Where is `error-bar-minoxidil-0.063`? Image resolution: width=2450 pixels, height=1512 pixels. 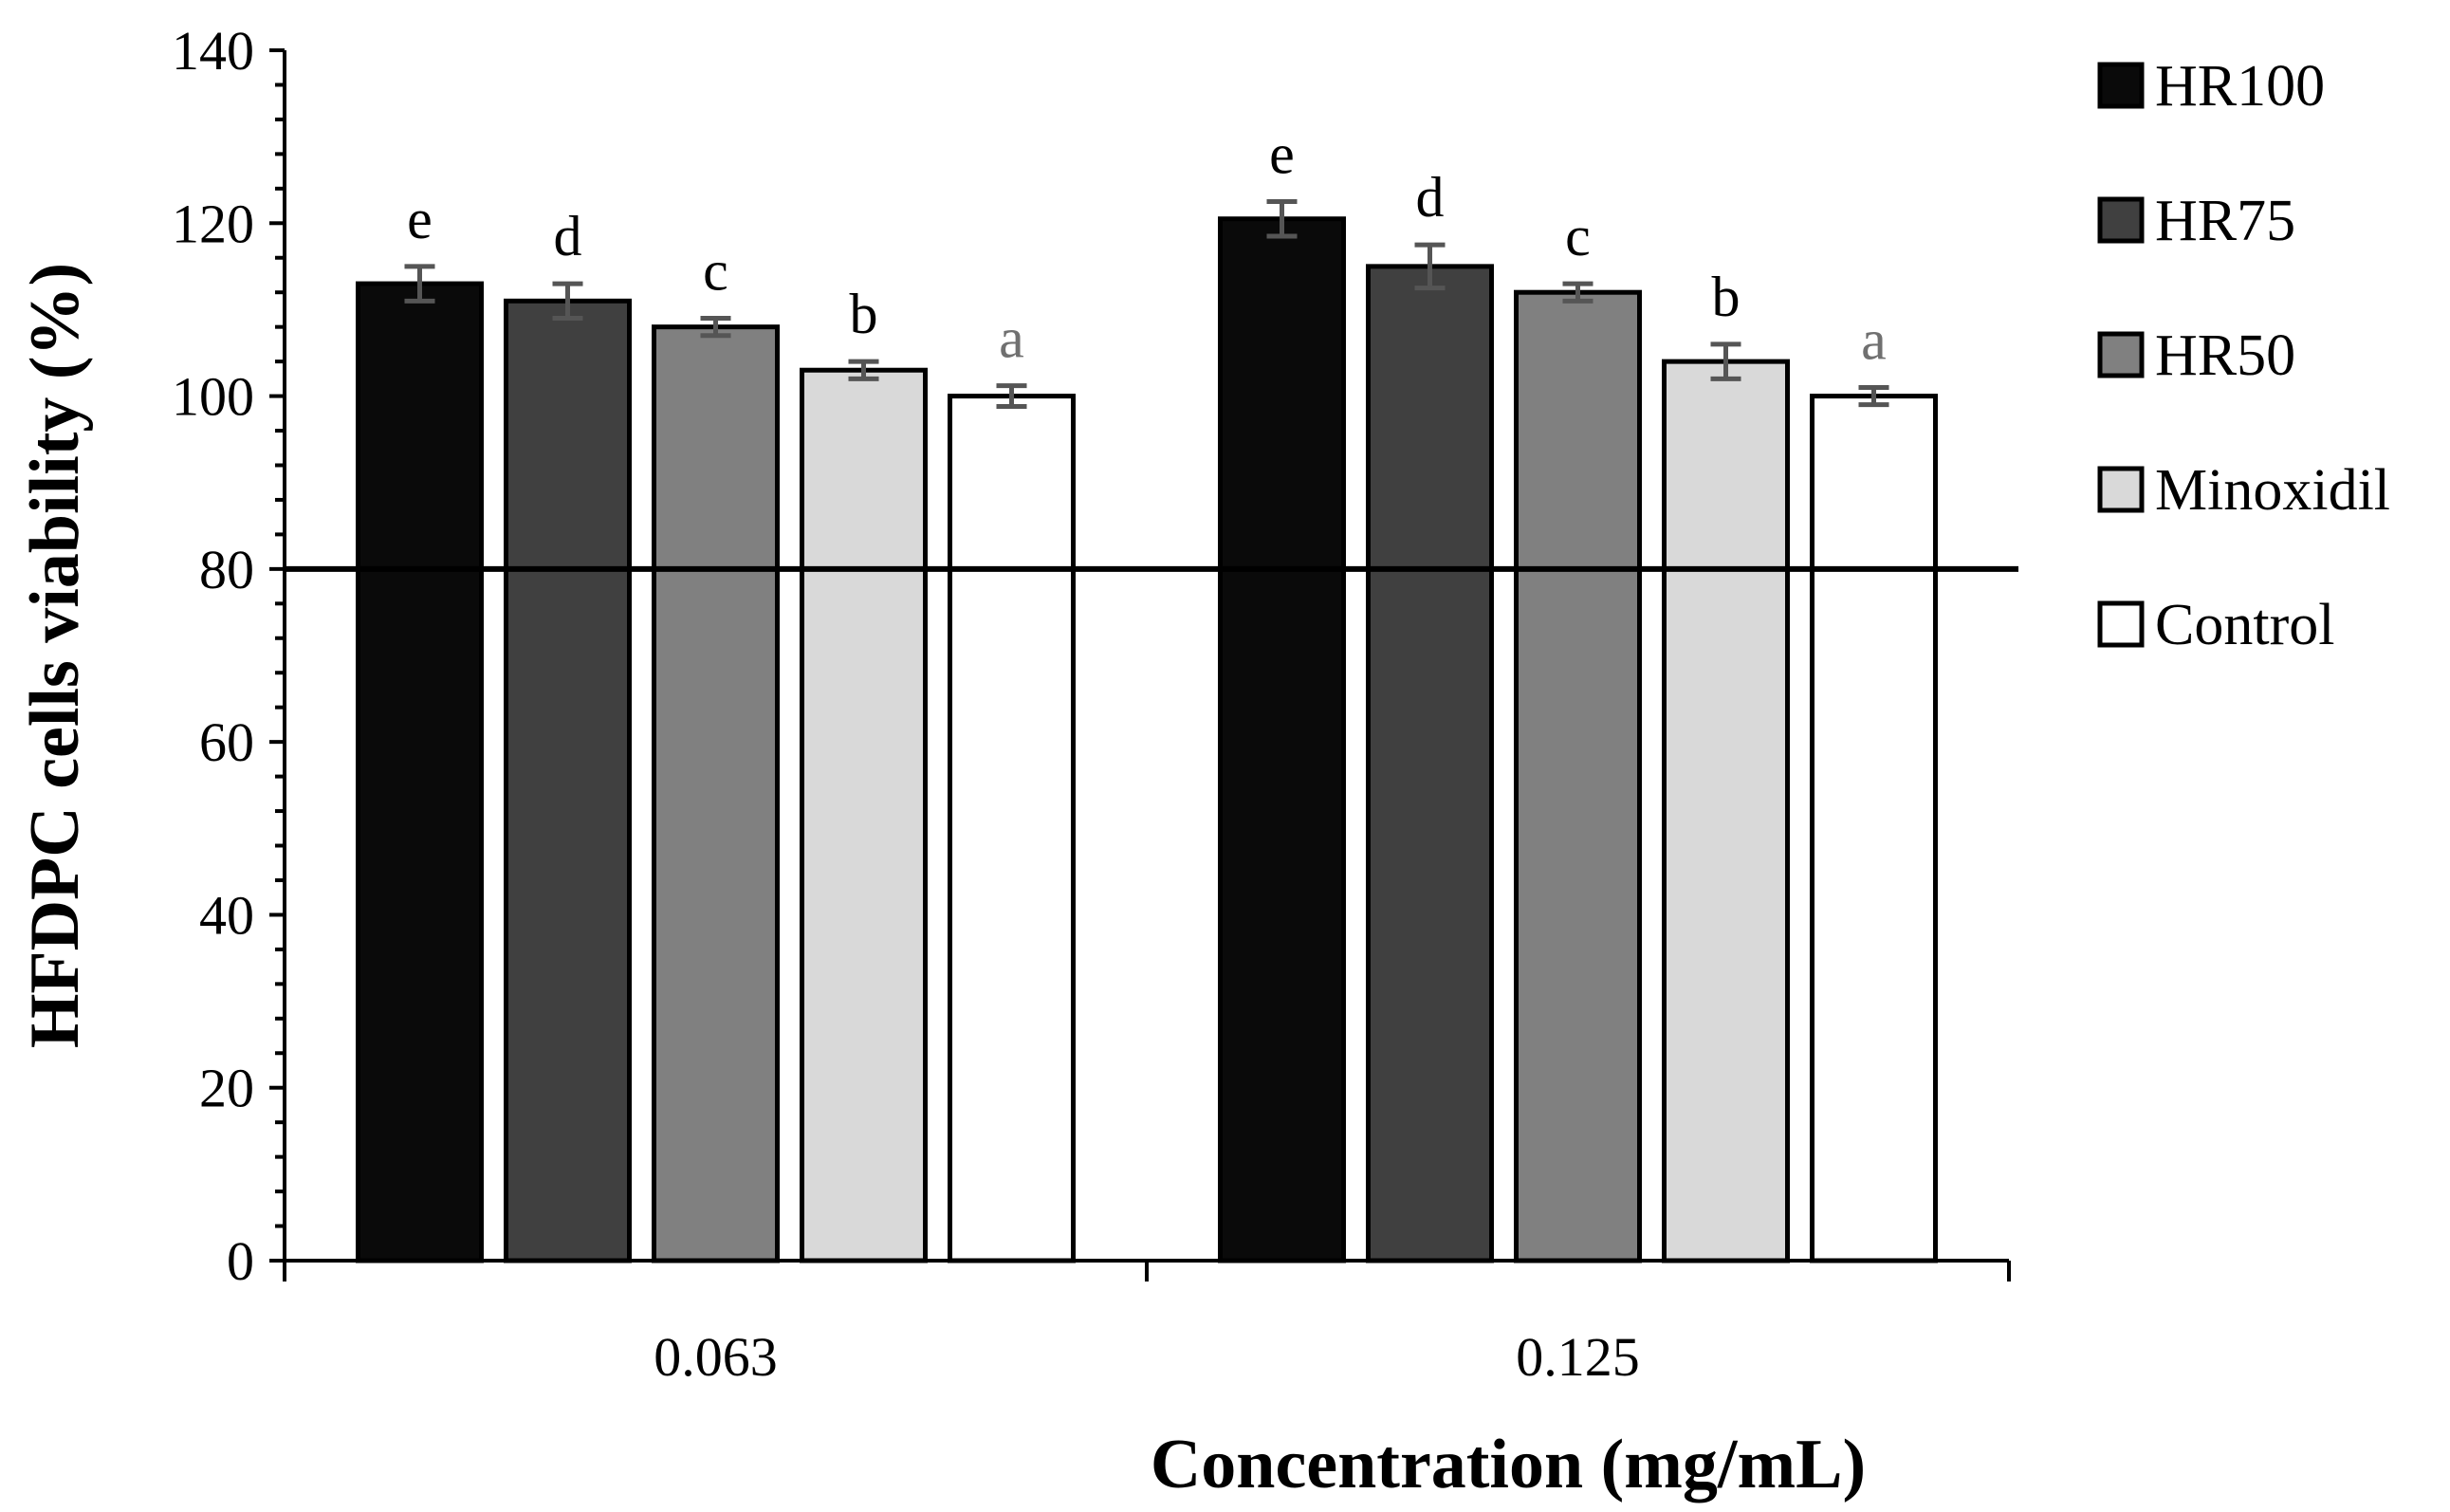
error-bar-minoxidil-0.063 is located at coordinates (863, 370).